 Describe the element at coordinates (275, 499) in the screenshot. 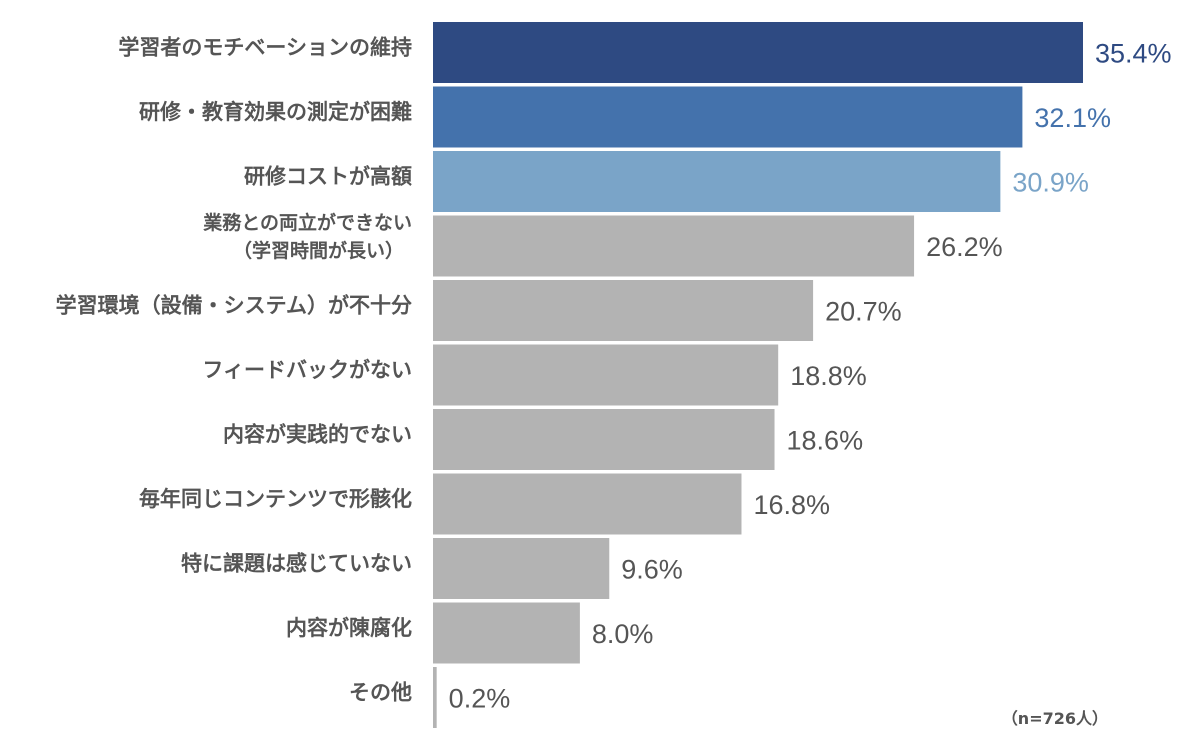

I see `category-label-8: 毎年同じコンテンツで形骸化` at that location.